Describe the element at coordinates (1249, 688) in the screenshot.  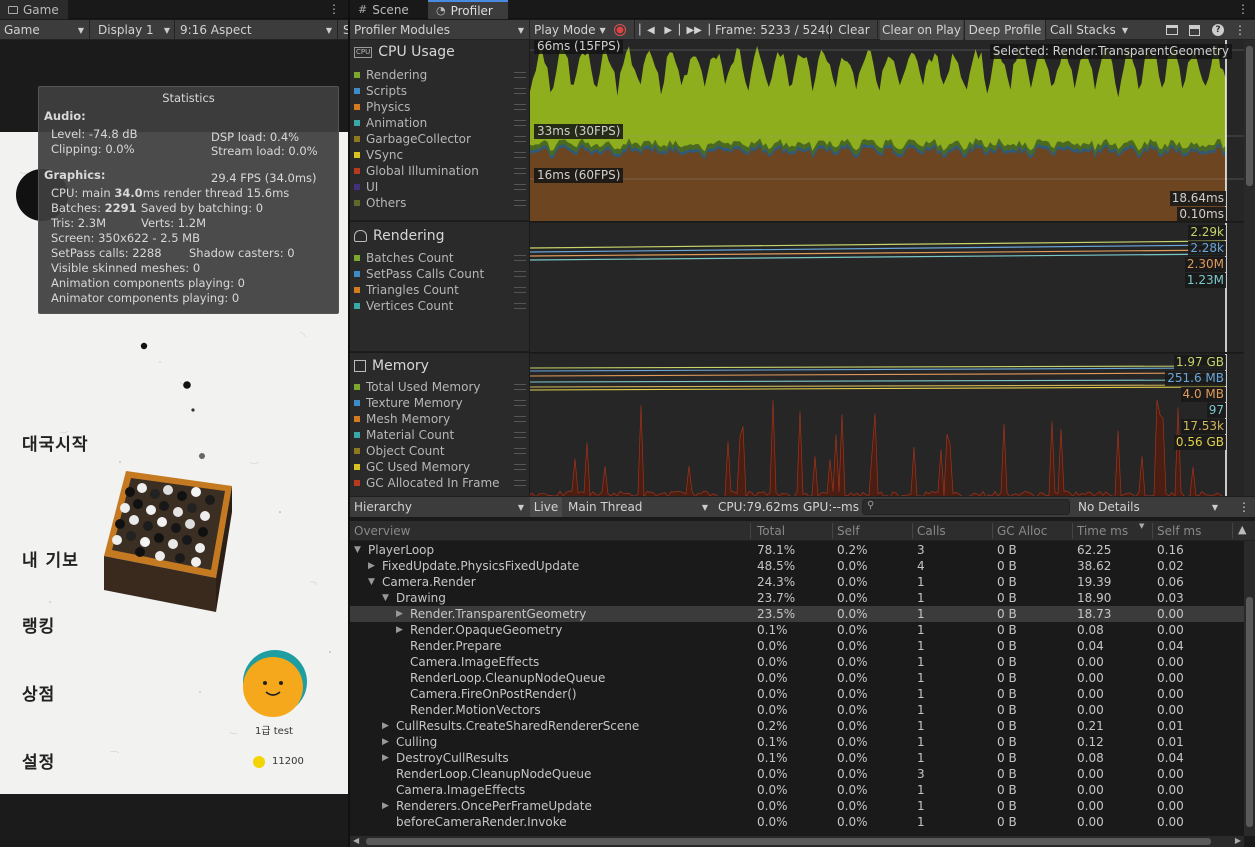
I see `hierarchy-vertical-scrollbar` at that location.